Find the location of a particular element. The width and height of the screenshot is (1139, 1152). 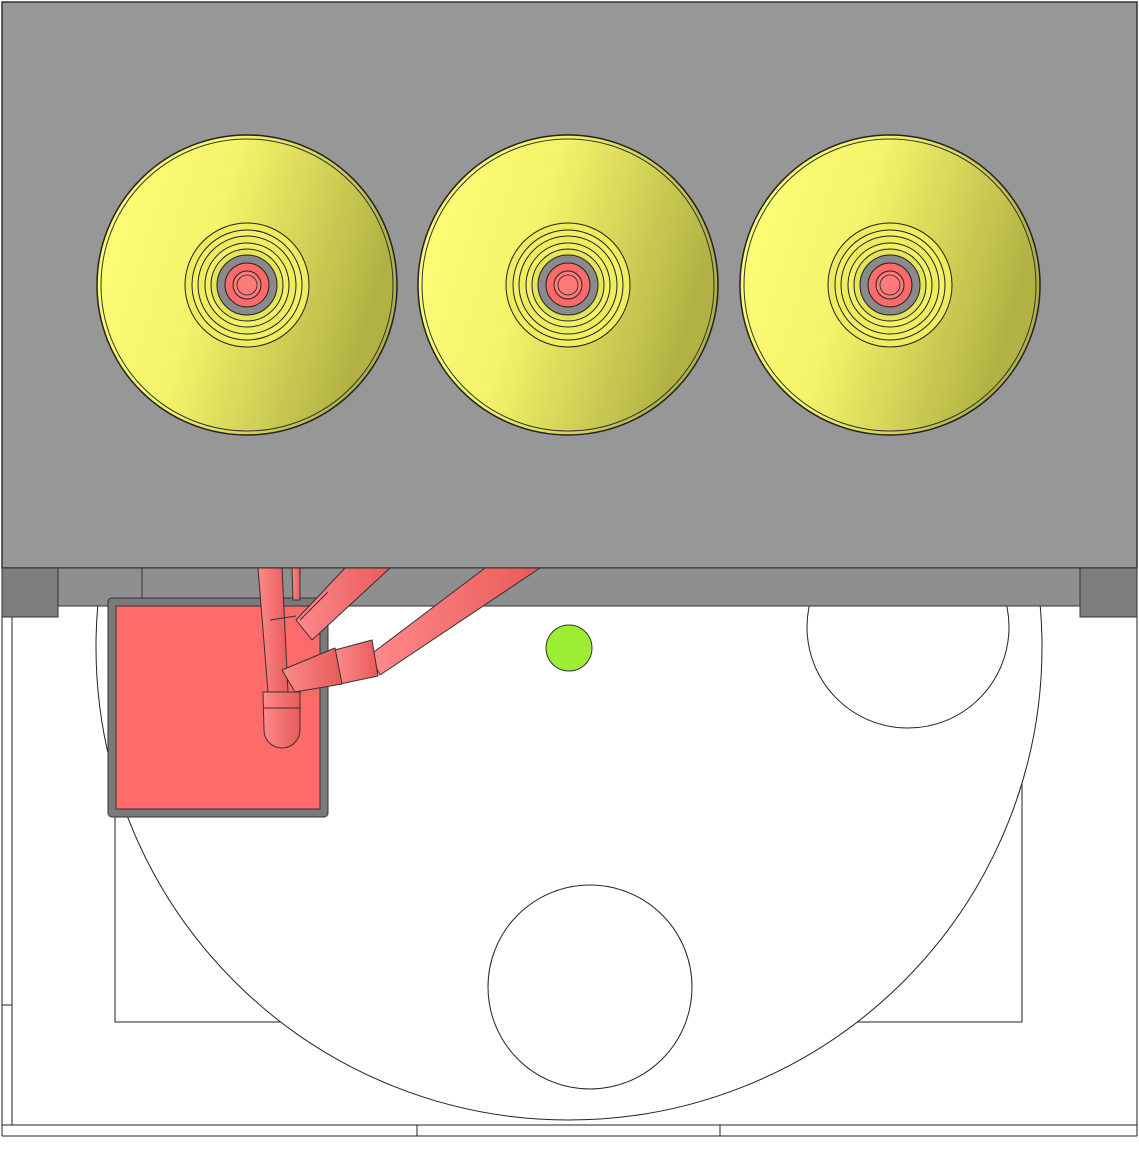

foot-left is located at coordinates (30, 592).